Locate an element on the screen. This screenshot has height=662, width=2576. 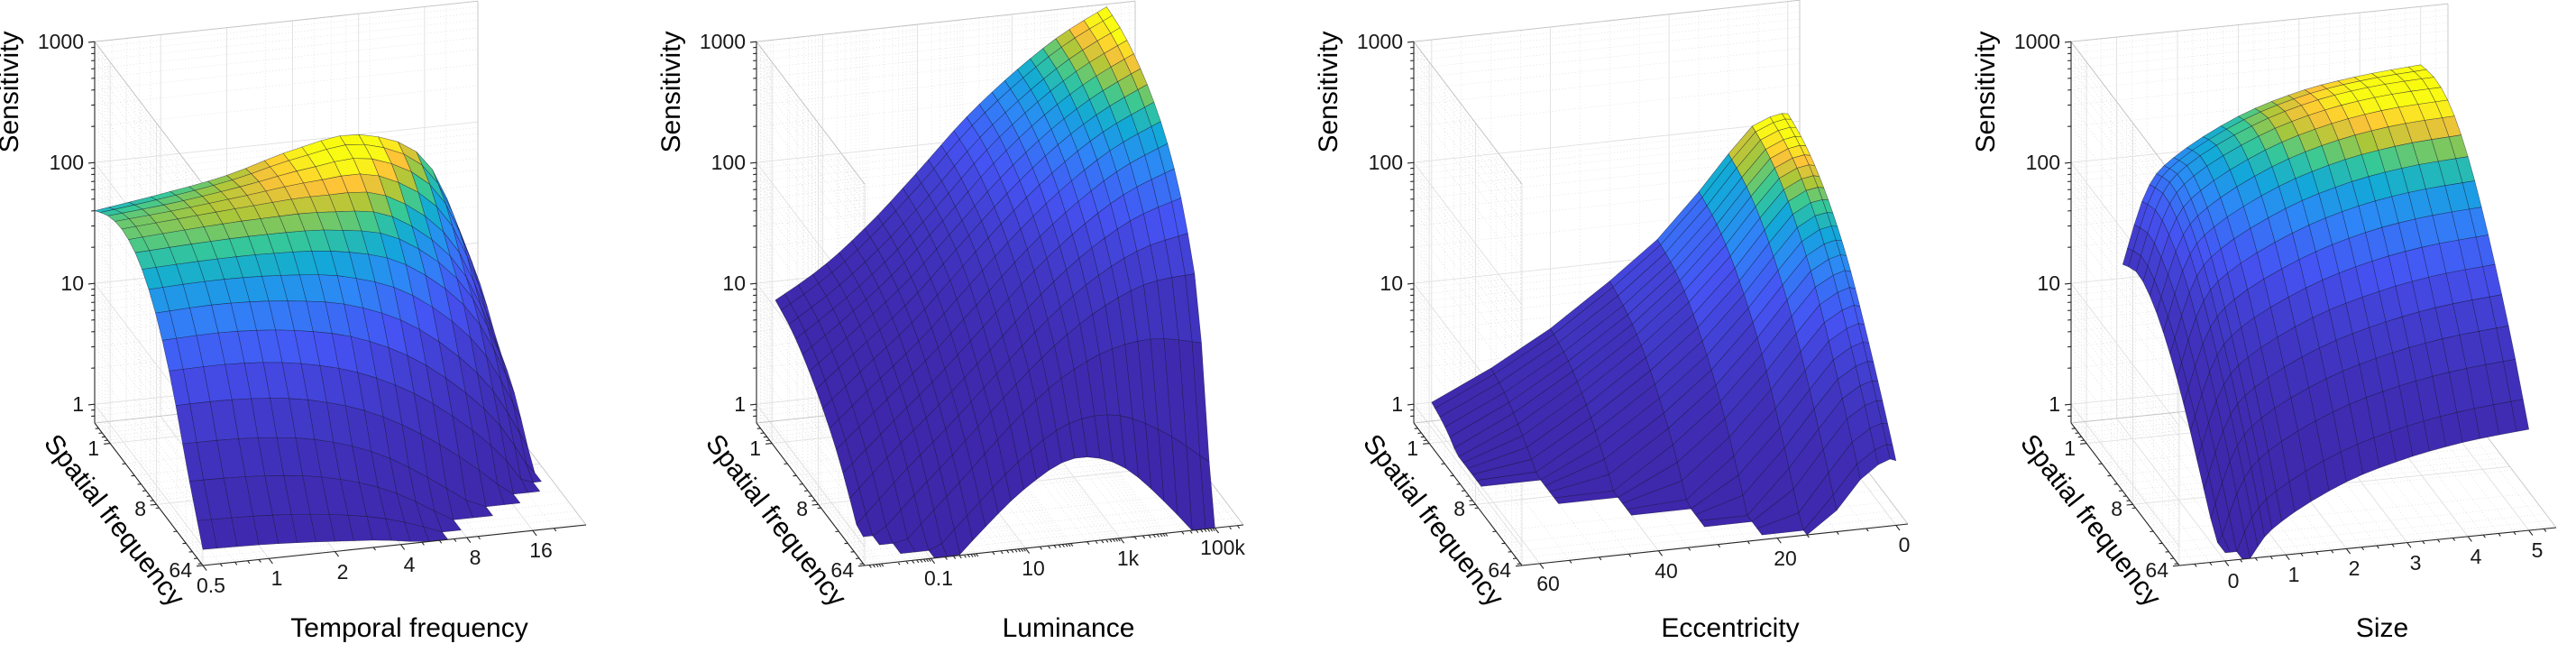
x-tick-label: 40 is located at coordinates (1666, 571).